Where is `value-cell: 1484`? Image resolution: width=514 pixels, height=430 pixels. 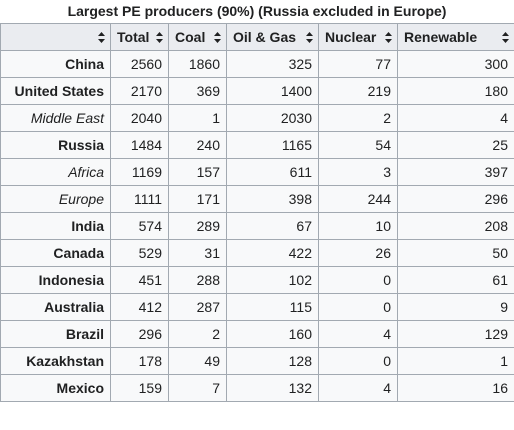
value-cell: 1484 is located at coordinates (139, 145).